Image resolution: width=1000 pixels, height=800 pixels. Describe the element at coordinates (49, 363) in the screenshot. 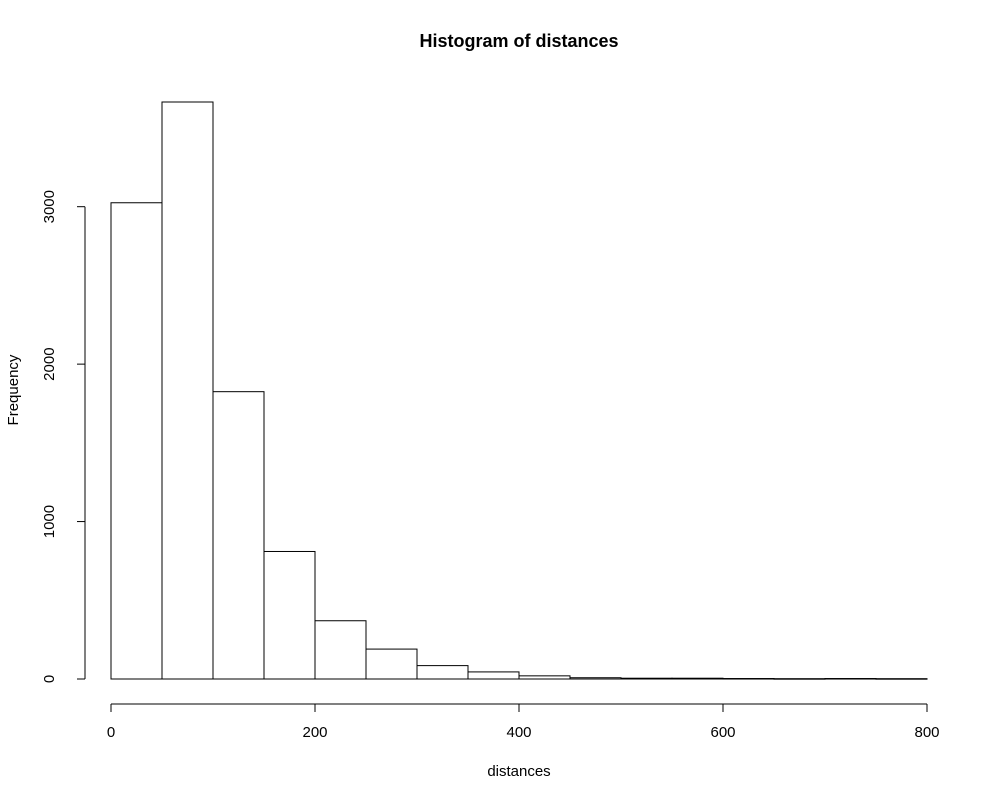

I see `y-tick-label: 2000` at that location.